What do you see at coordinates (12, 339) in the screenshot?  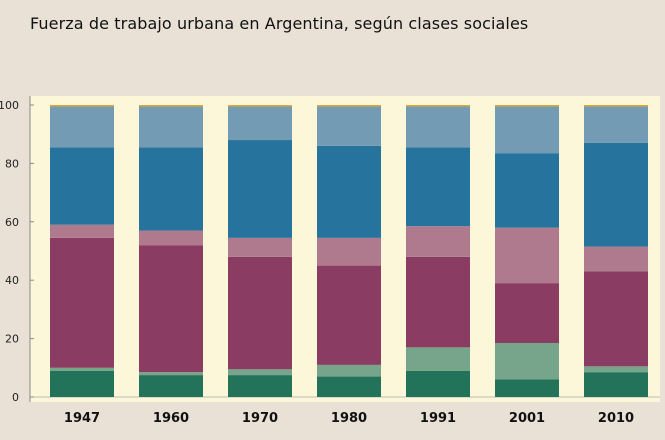 I see `y-tick-label: 20` at bounding box center [12, 339].